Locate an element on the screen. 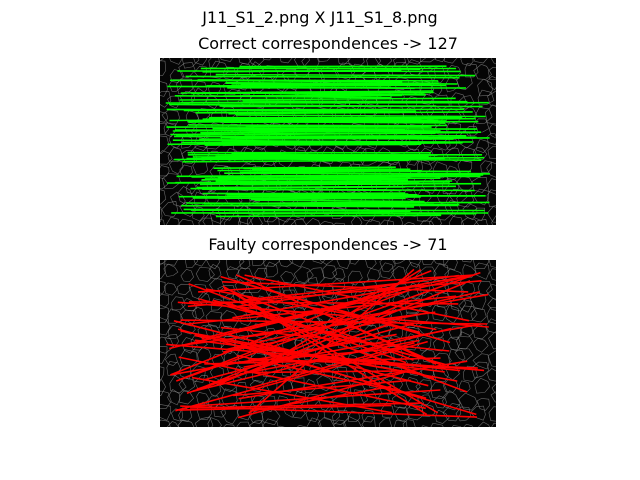 This screenshot has width=640, height=480. faulty-panel-title: Faulty correspondences -> 71 is located at coordinates (328, 244).